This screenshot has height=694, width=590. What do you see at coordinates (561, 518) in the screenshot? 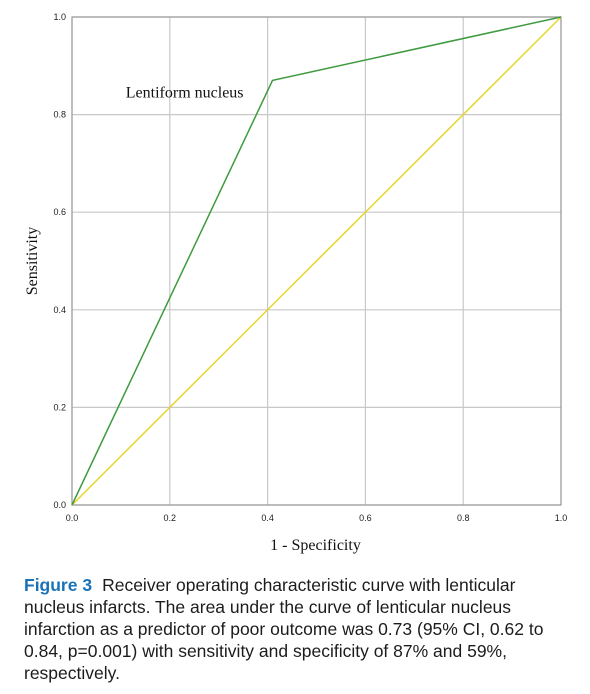
I see `x-tick-label: 1.0` at bounding box center [561, 518].